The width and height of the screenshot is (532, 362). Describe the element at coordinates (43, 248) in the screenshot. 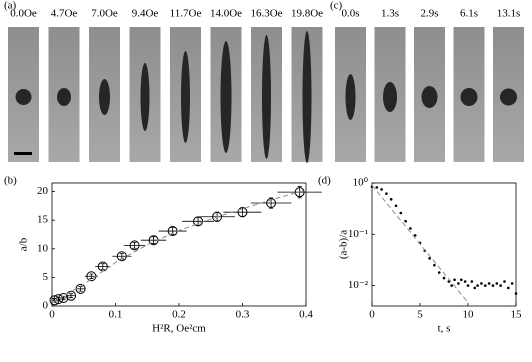

I see `y-tick-label: 10` at that location.